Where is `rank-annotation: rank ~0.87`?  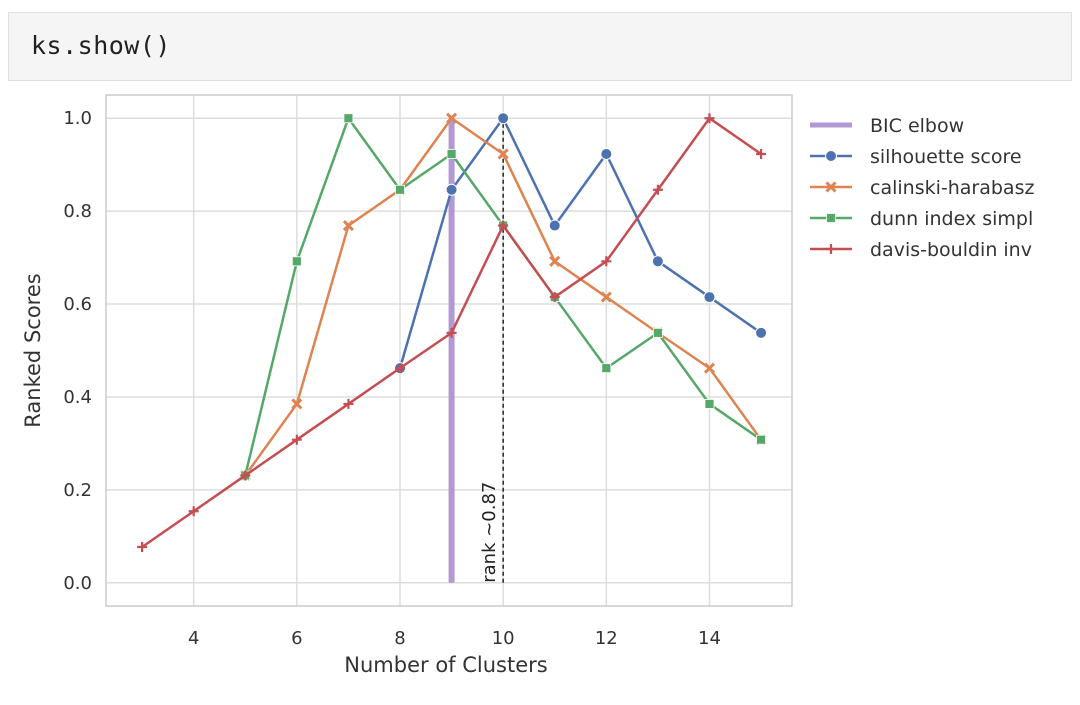 rank-annotation: rank ~0.87 is located at coordinates (489, 532).